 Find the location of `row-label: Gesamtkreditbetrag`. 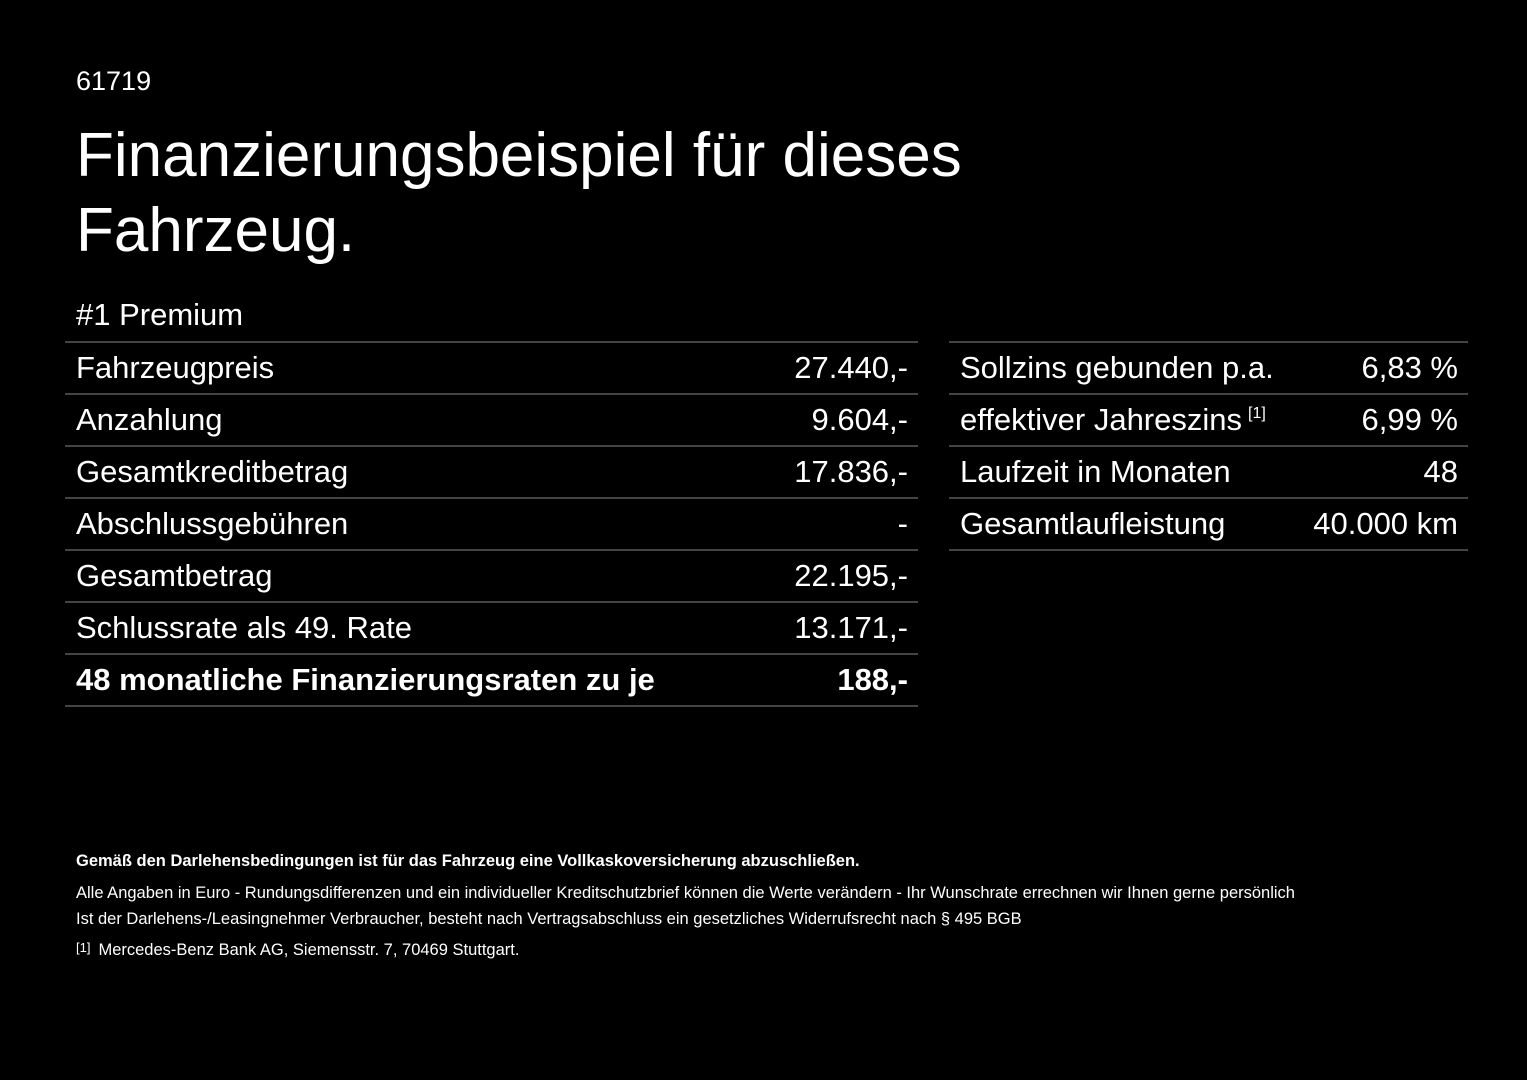

row-label: Gesamtkreditbetrag is located at coordinates (212, 471).